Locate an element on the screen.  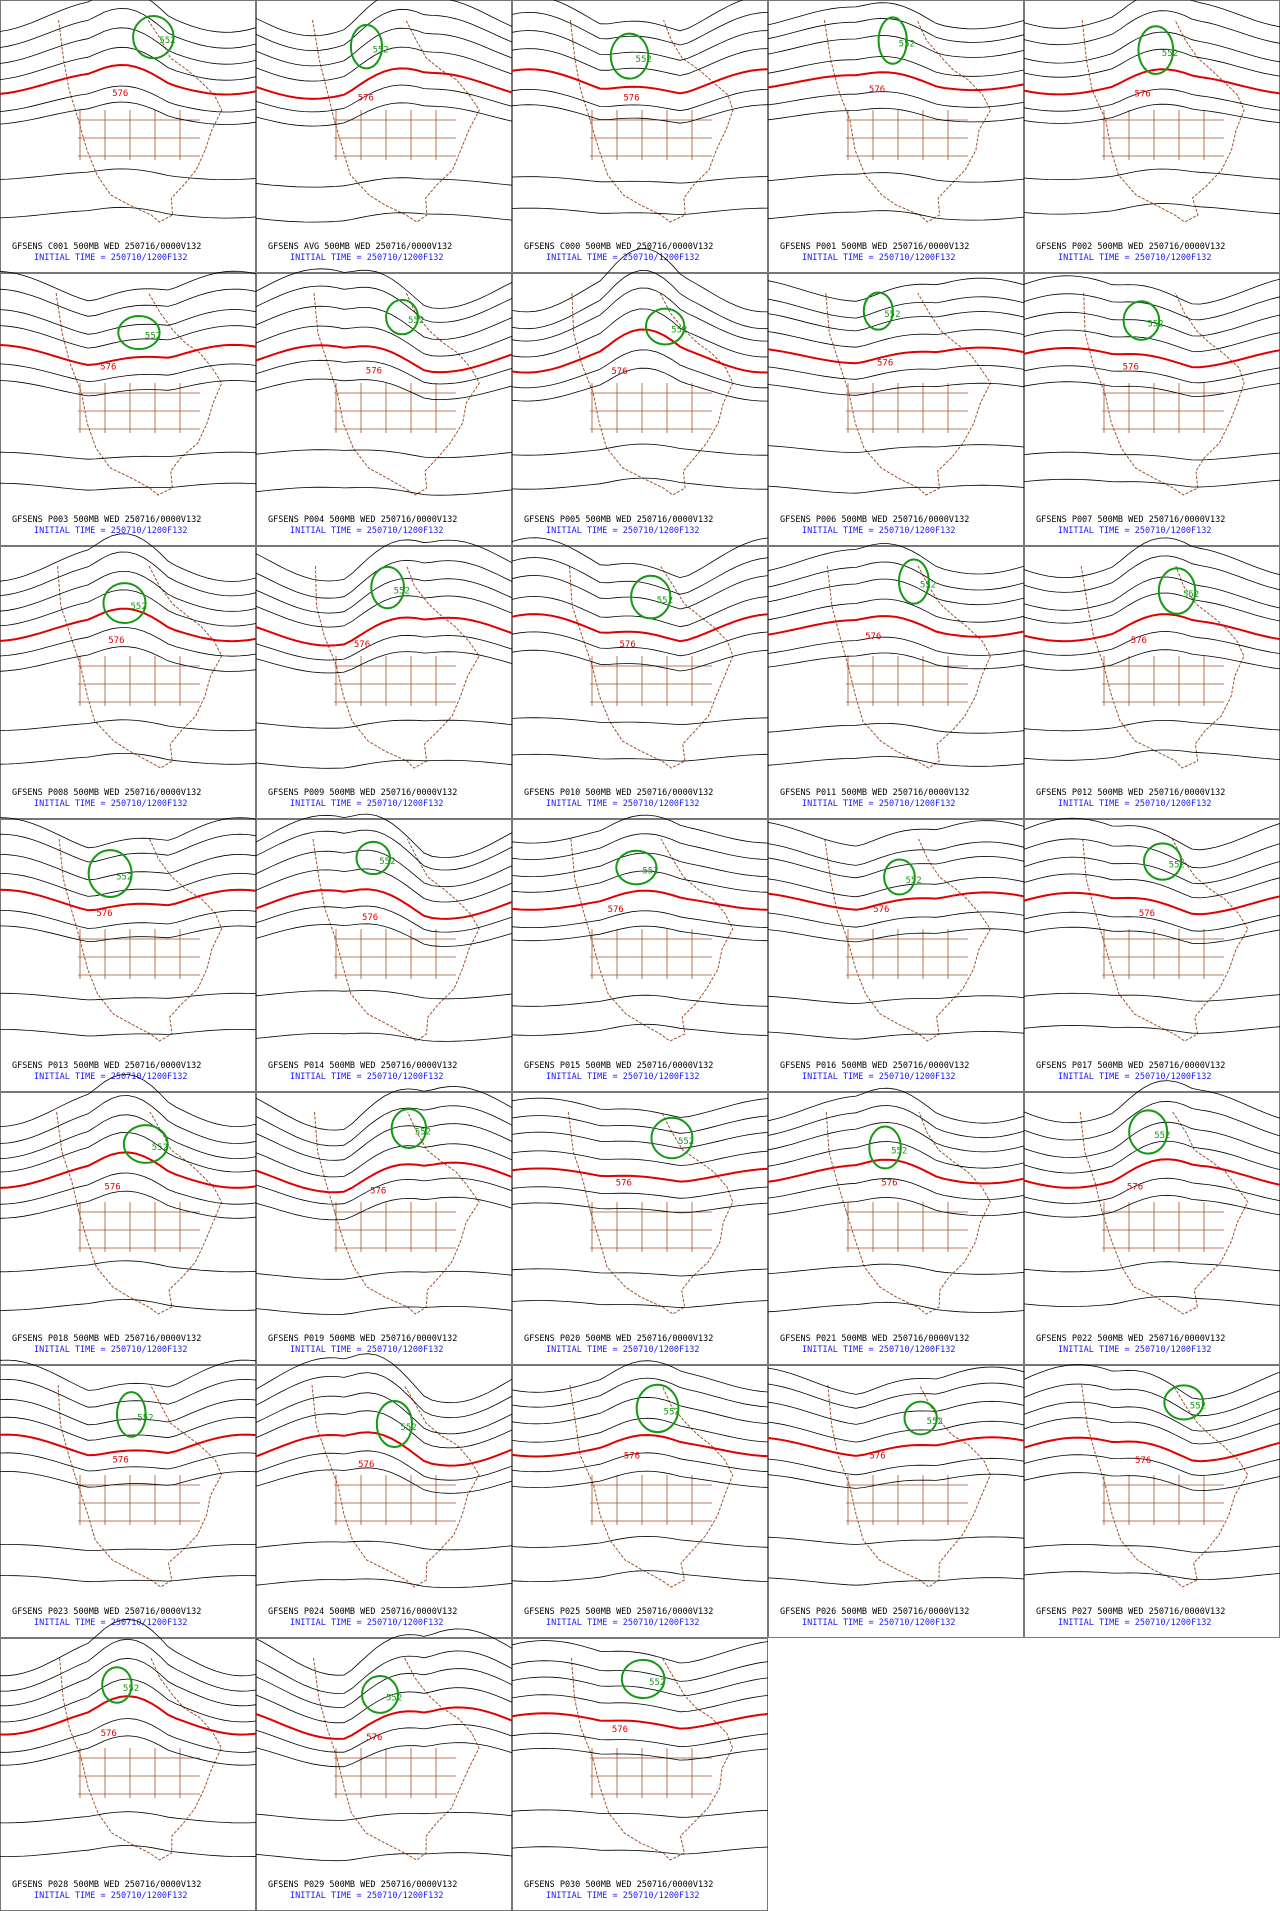
run-label: GFSENS P002 500MB WED 250716/0000V132 is located at coordinates (1130, 247).